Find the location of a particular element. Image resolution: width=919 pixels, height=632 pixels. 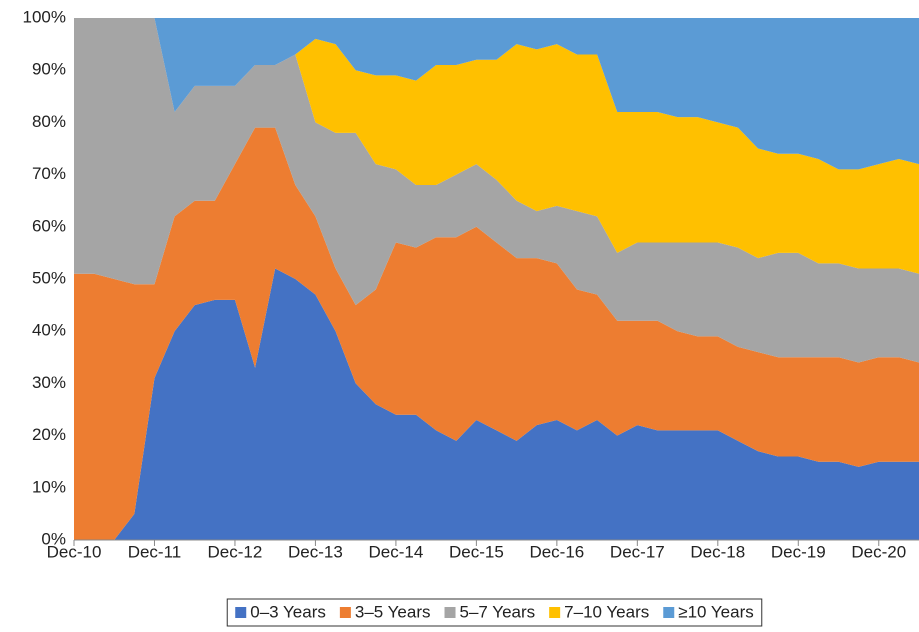

x-tick-label: Dec-15 is located at coordinates (476, 551).